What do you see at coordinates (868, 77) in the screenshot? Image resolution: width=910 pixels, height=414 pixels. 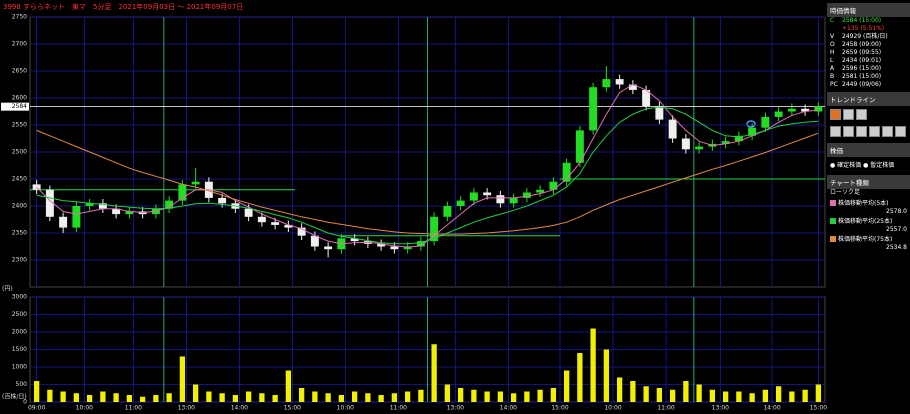 I see `quote-row: B 2581 (15:00)` at bounding box center [868, 77].